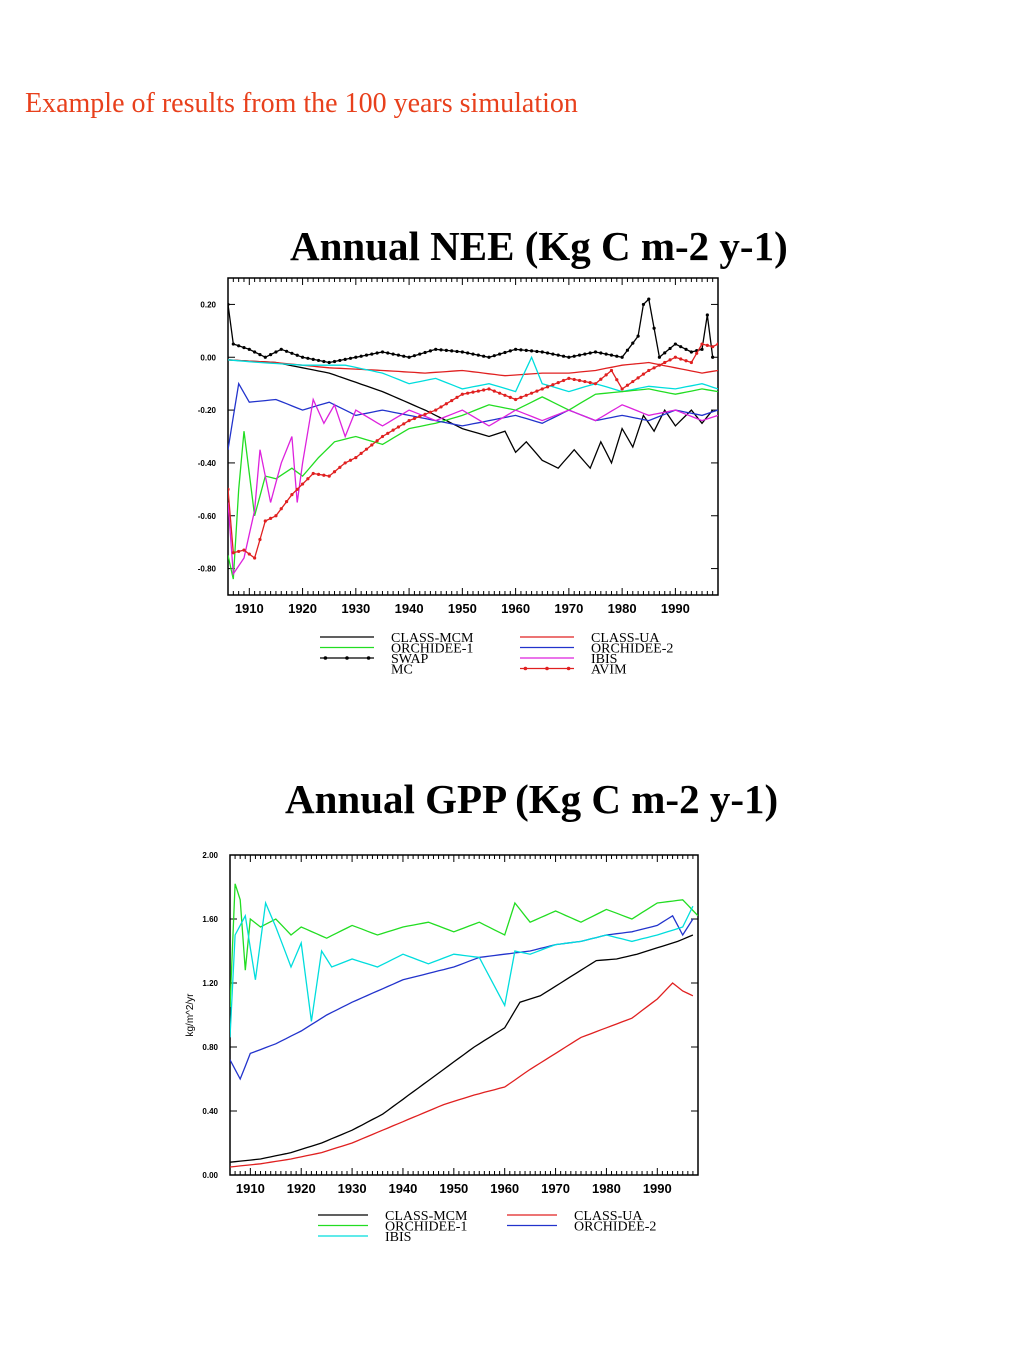  I want to click on gpp-x-tick-label: 1980, so click(606, 1188).